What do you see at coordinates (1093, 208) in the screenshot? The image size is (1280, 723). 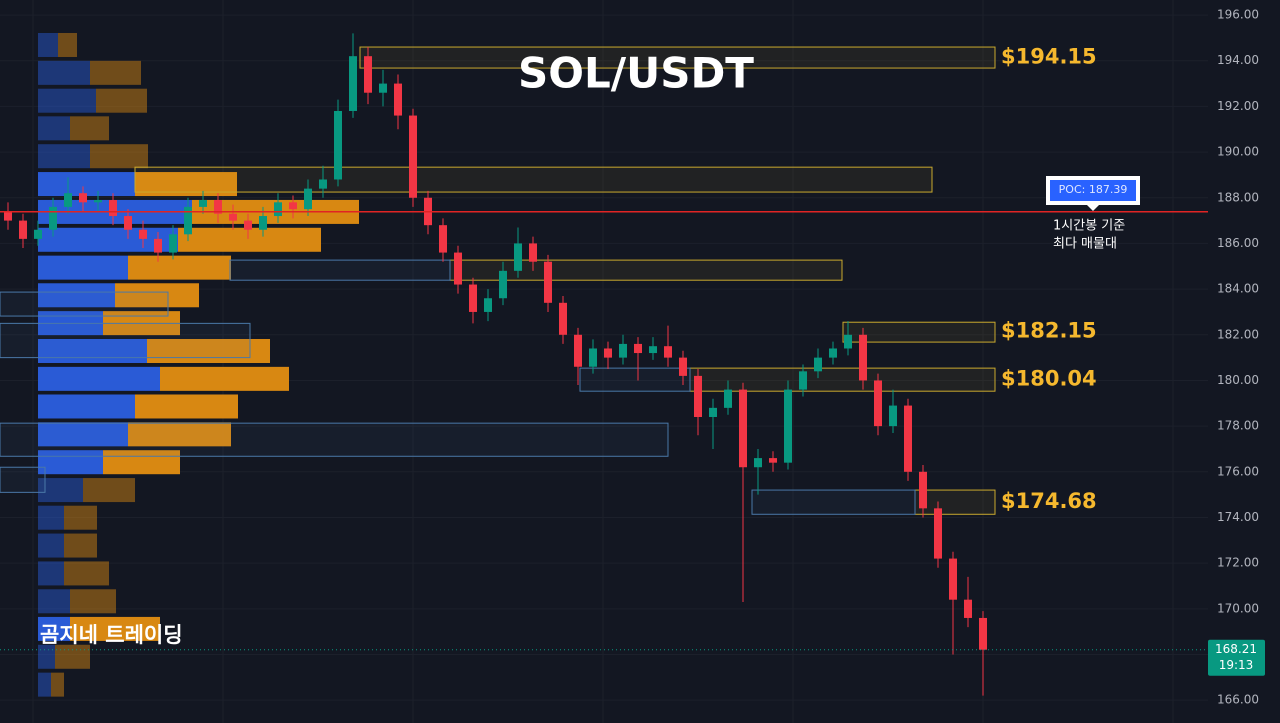 I see `poc-label-pointer` at bounding box center [1093, 208].